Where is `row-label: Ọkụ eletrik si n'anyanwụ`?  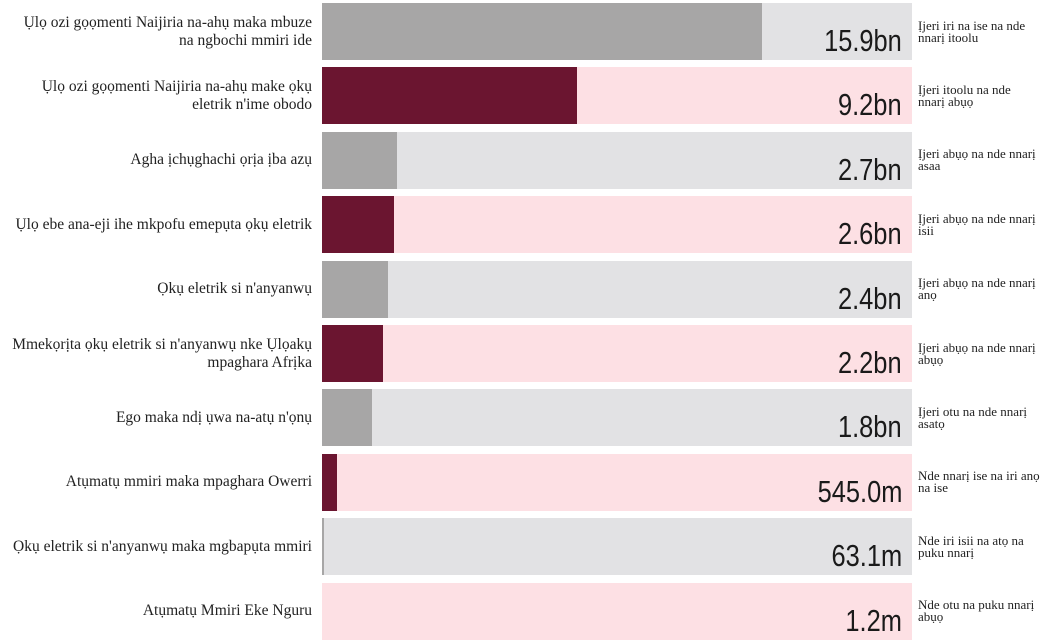
row-label: Ọkụ eletrik si n'anyanwụ is located at coordinates (156, 289).